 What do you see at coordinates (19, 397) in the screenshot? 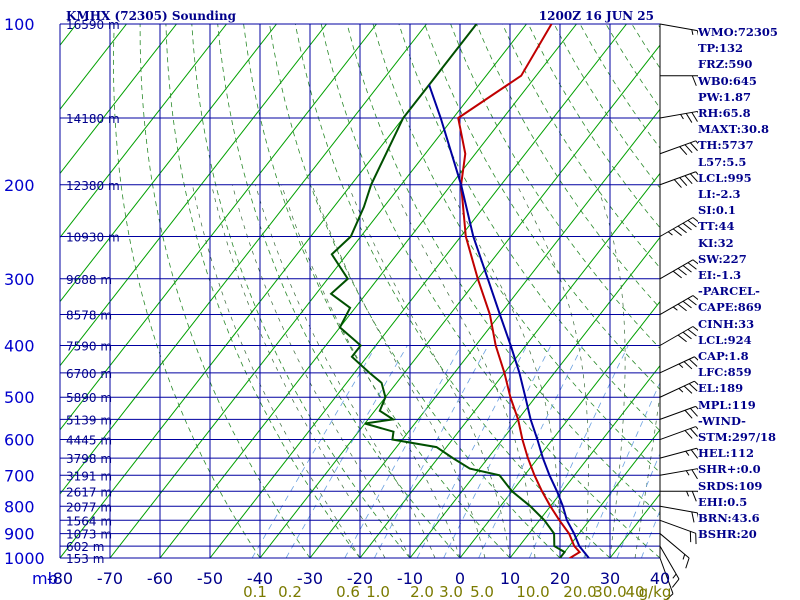
I see `pressure-tick-label: 500` at bounding box center [19, 397].